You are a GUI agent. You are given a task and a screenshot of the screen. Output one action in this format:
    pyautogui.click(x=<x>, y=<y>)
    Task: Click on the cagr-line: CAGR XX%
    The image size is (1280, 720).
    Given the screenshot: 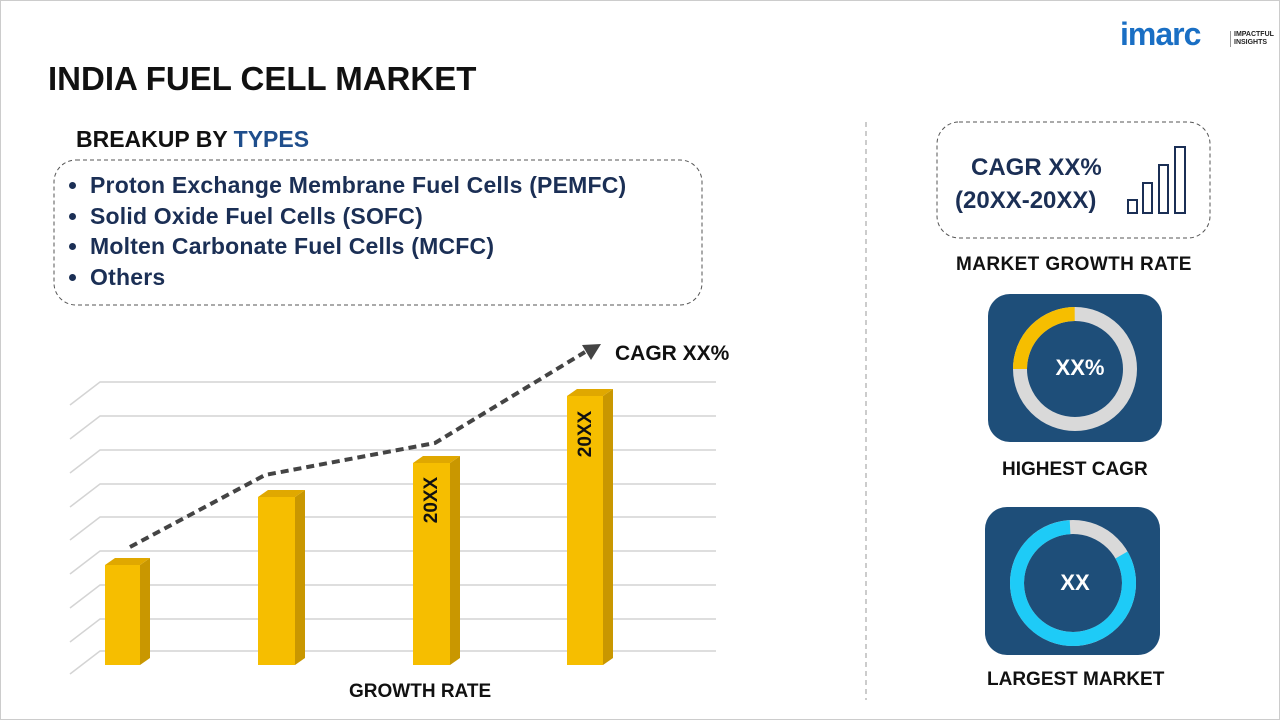 What is the action you would take?
    pyautogui.click(x=1036, y=167)
    